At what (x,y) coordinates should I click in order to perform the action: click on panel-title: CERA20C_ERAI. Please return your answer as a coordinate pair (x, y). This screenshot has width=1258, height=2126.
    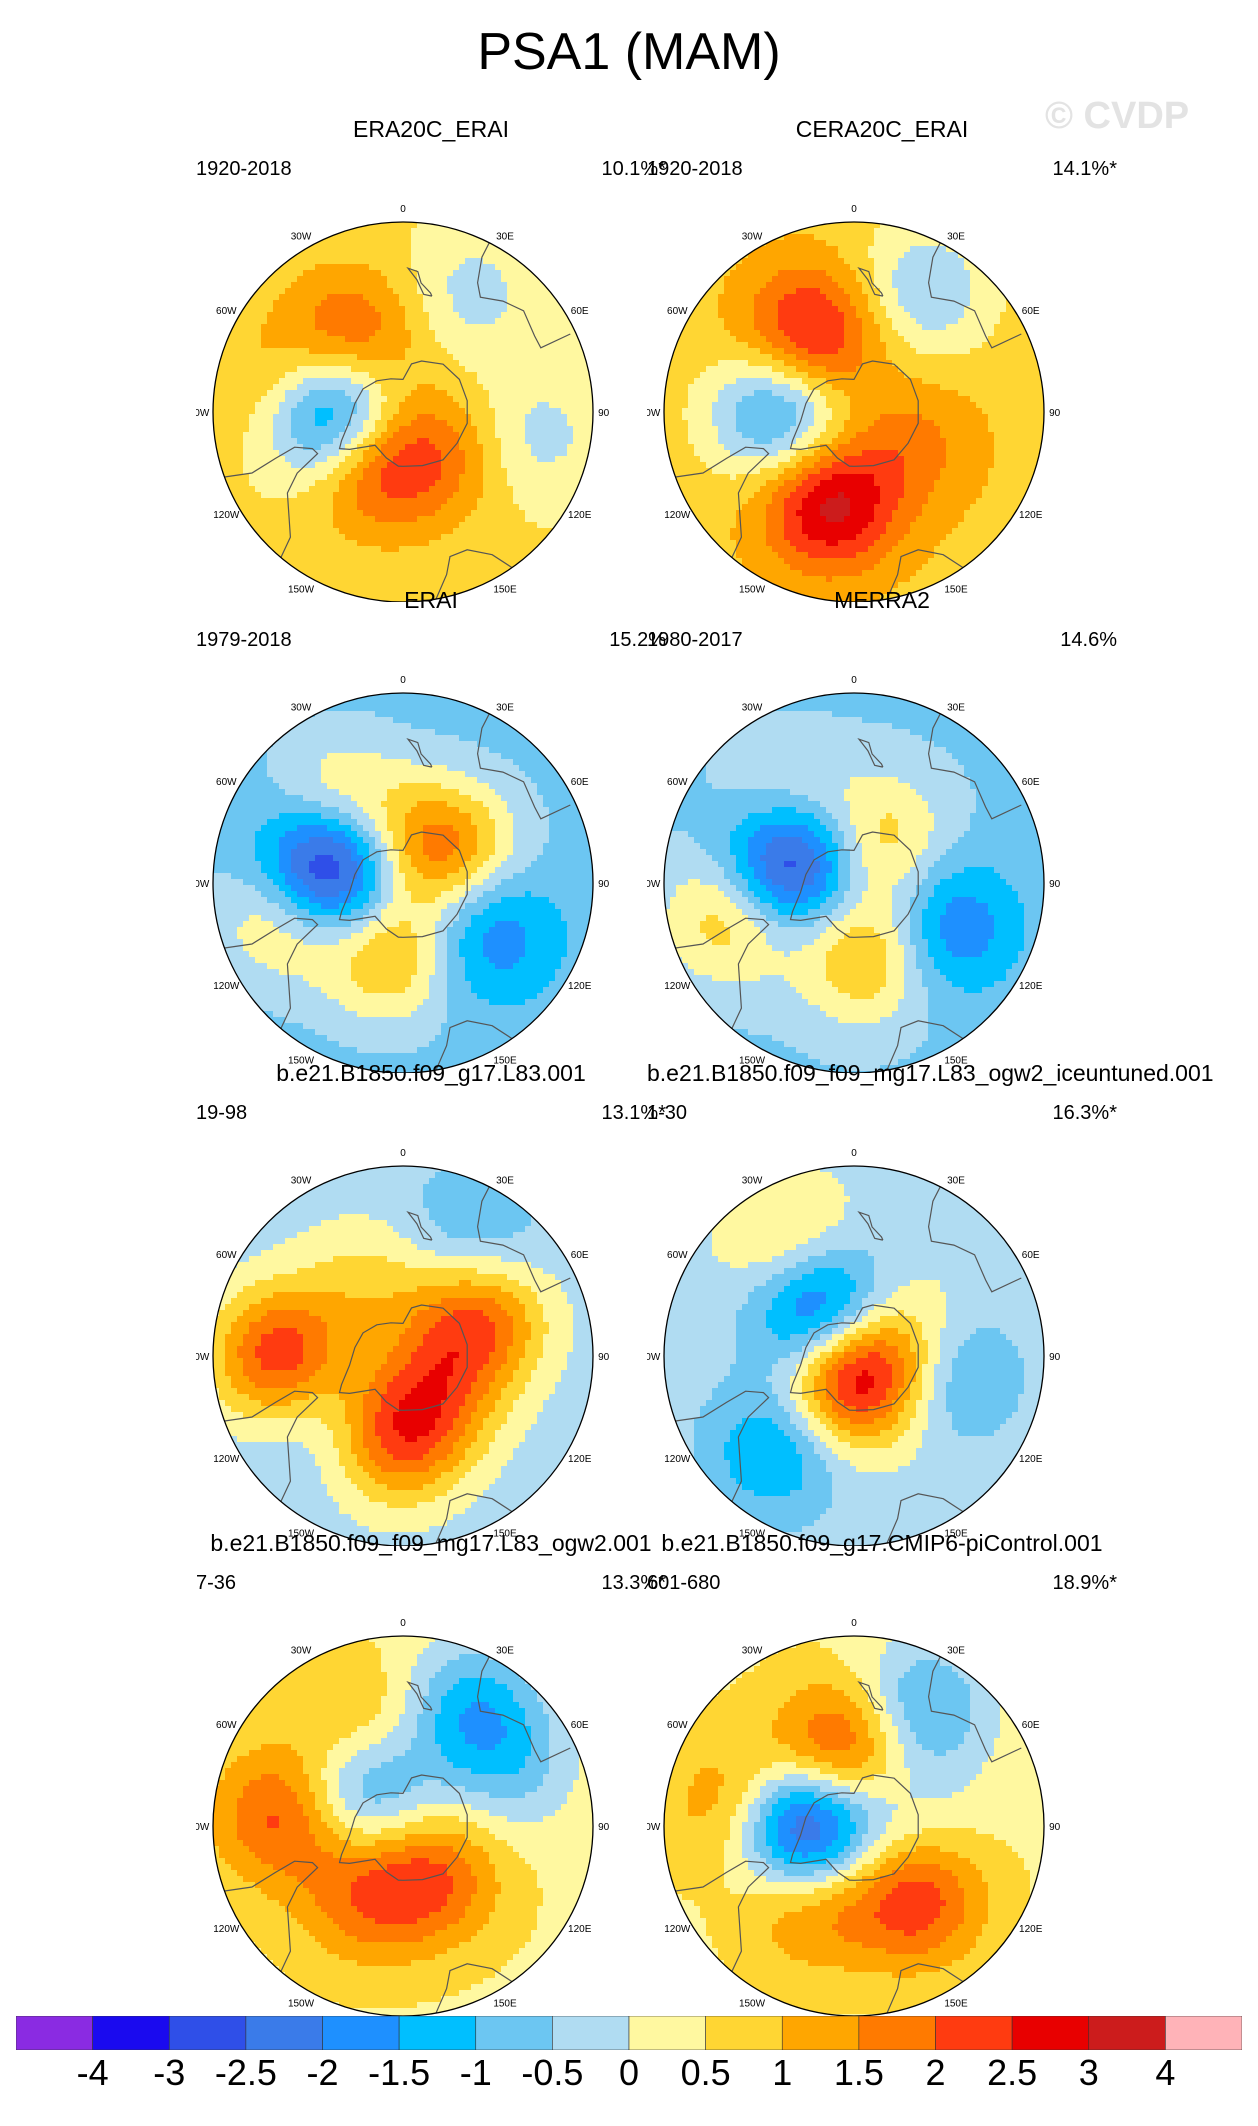
    Looking at the image, I should click on (882, 129).